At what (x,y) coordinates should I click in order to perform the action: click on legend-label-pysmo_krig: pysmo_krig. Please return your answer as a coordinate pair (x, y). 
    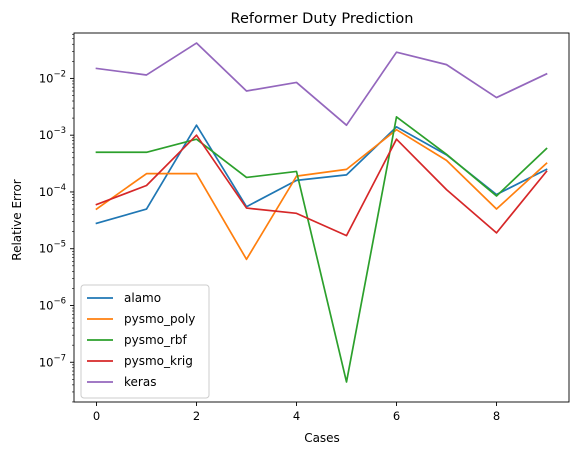
    Looking at the image, I should click on (158, 361).